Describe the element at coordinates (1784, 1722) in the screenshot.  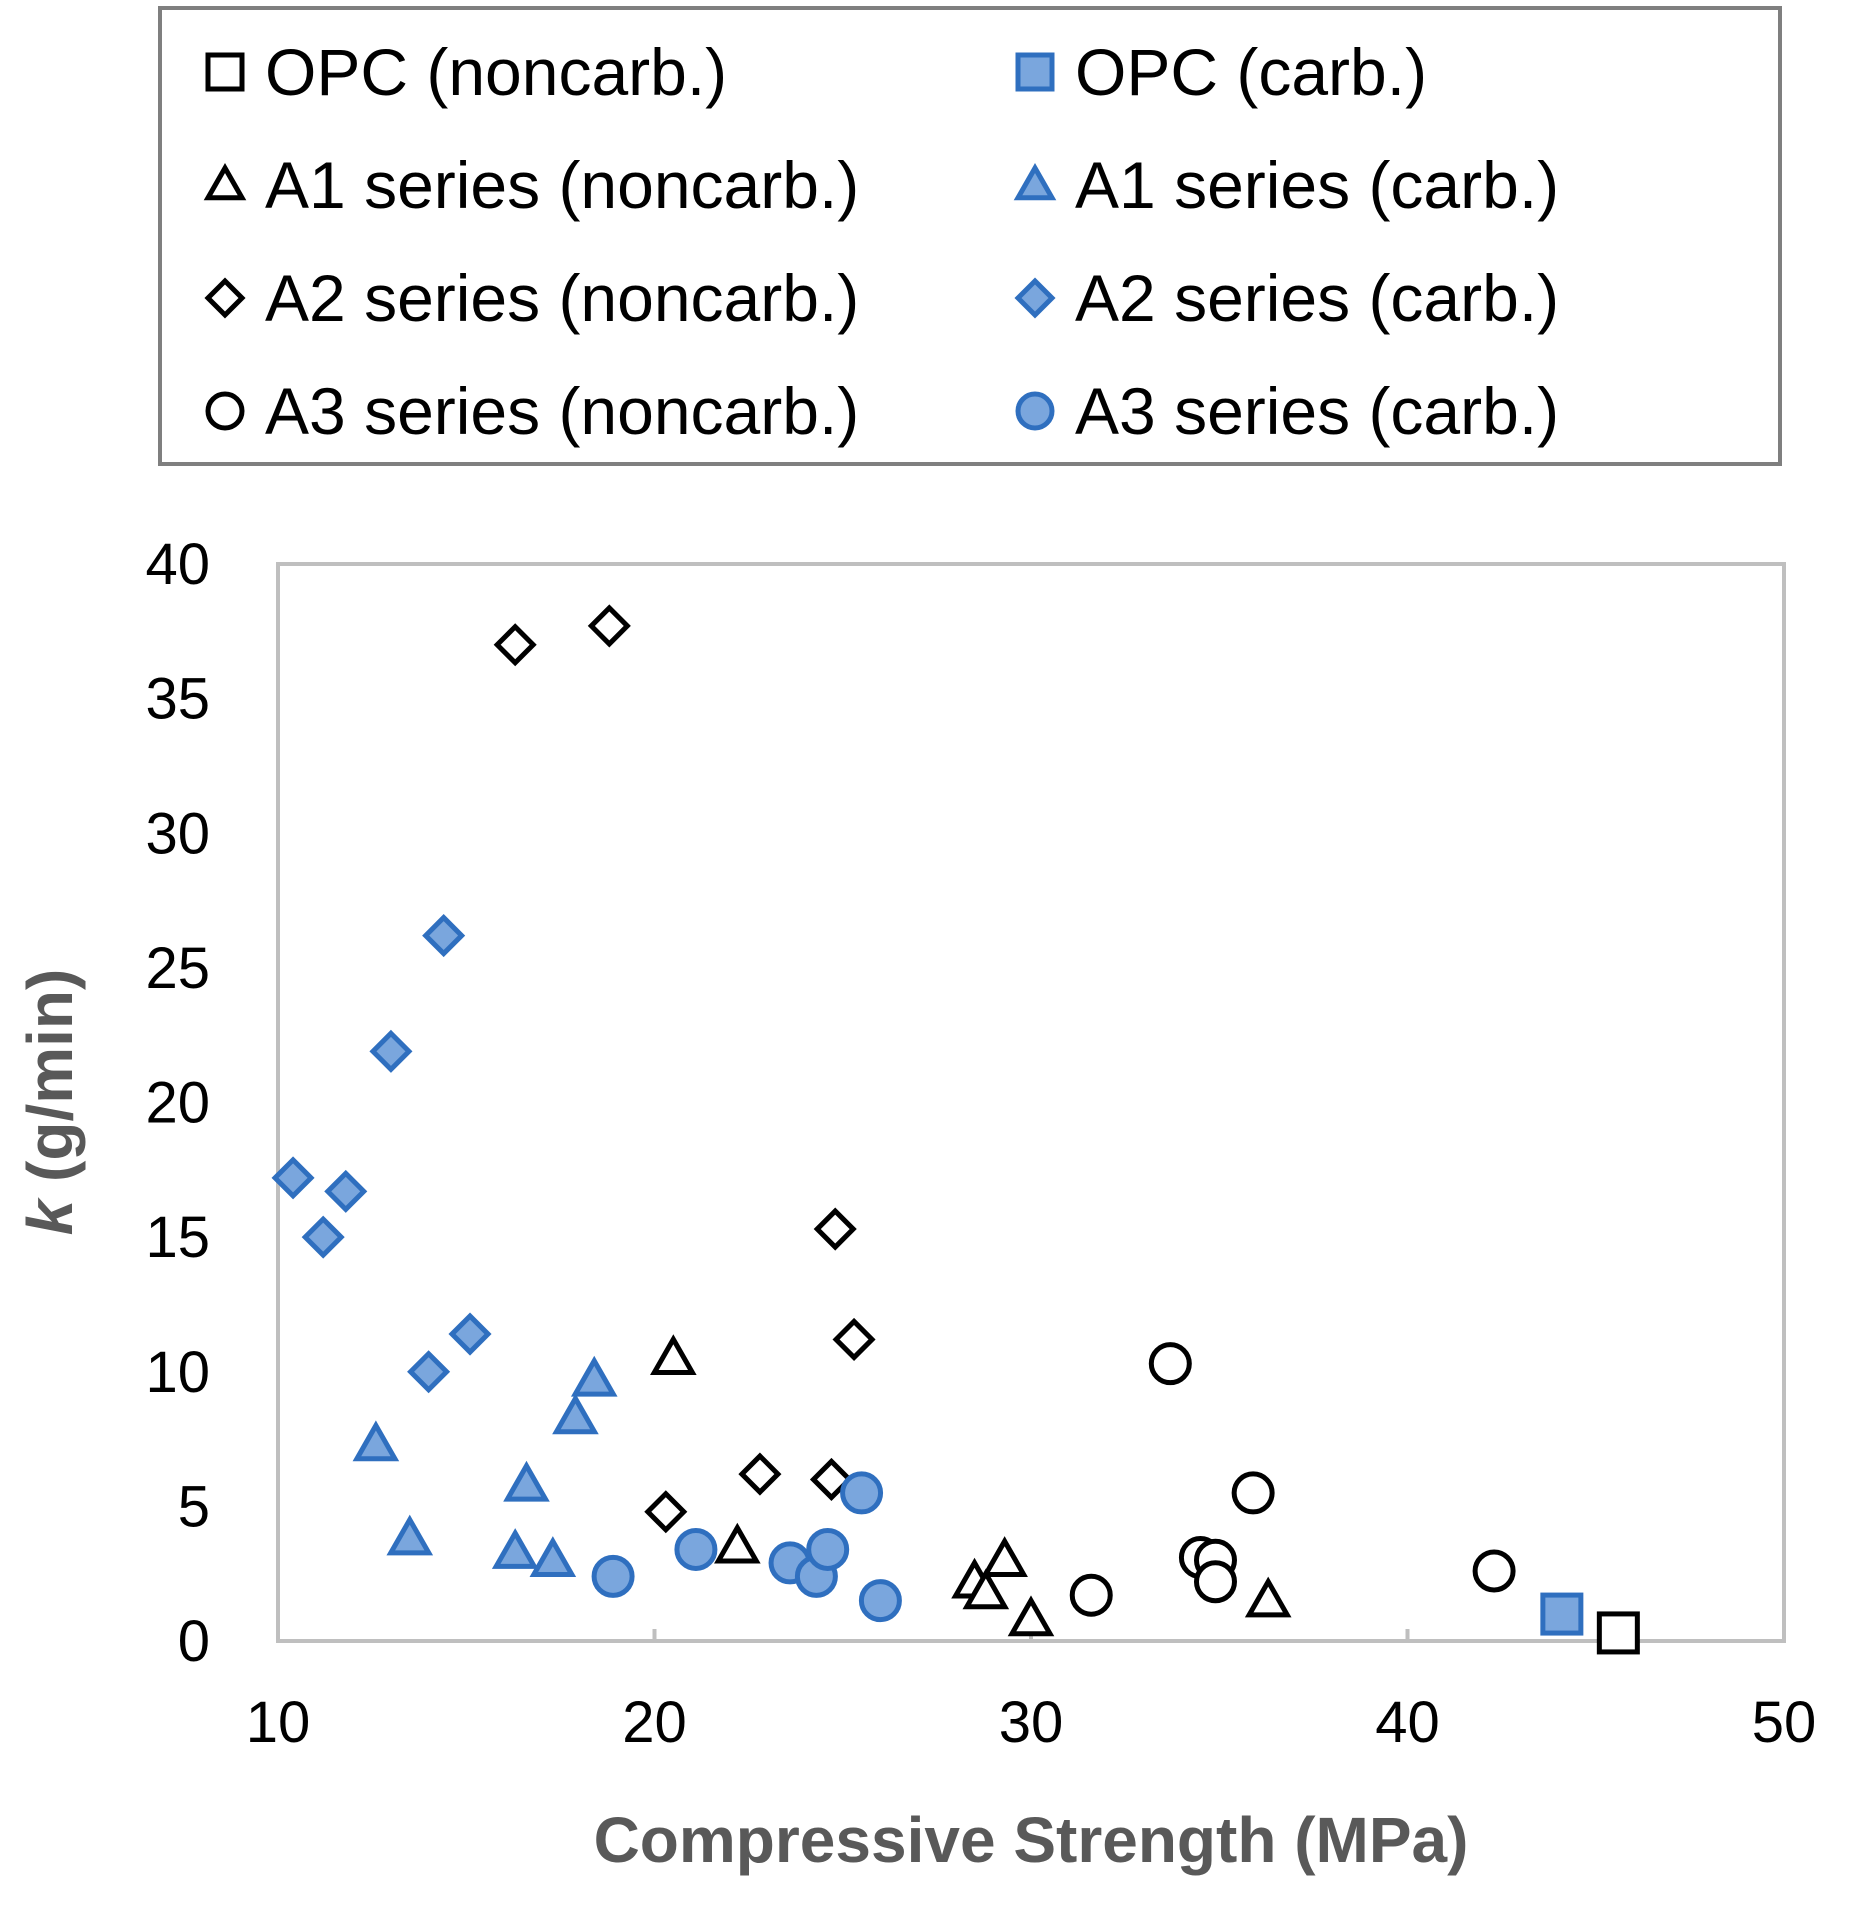
I see `x-tick-label: 50` at that location.